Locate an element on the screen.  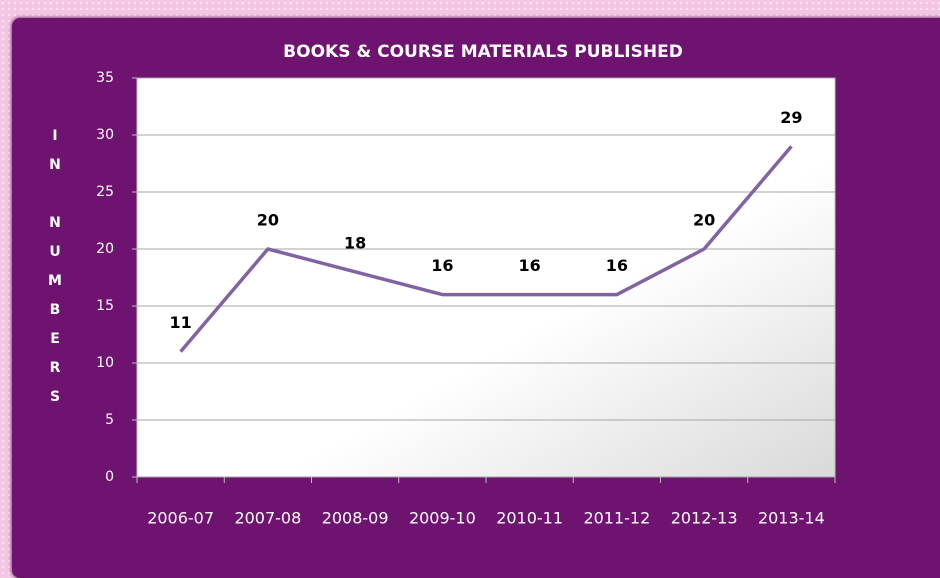
chart-title: BOOKS & COURSE MATERIALS PUBLISHED is located at coordinates (483, 52).